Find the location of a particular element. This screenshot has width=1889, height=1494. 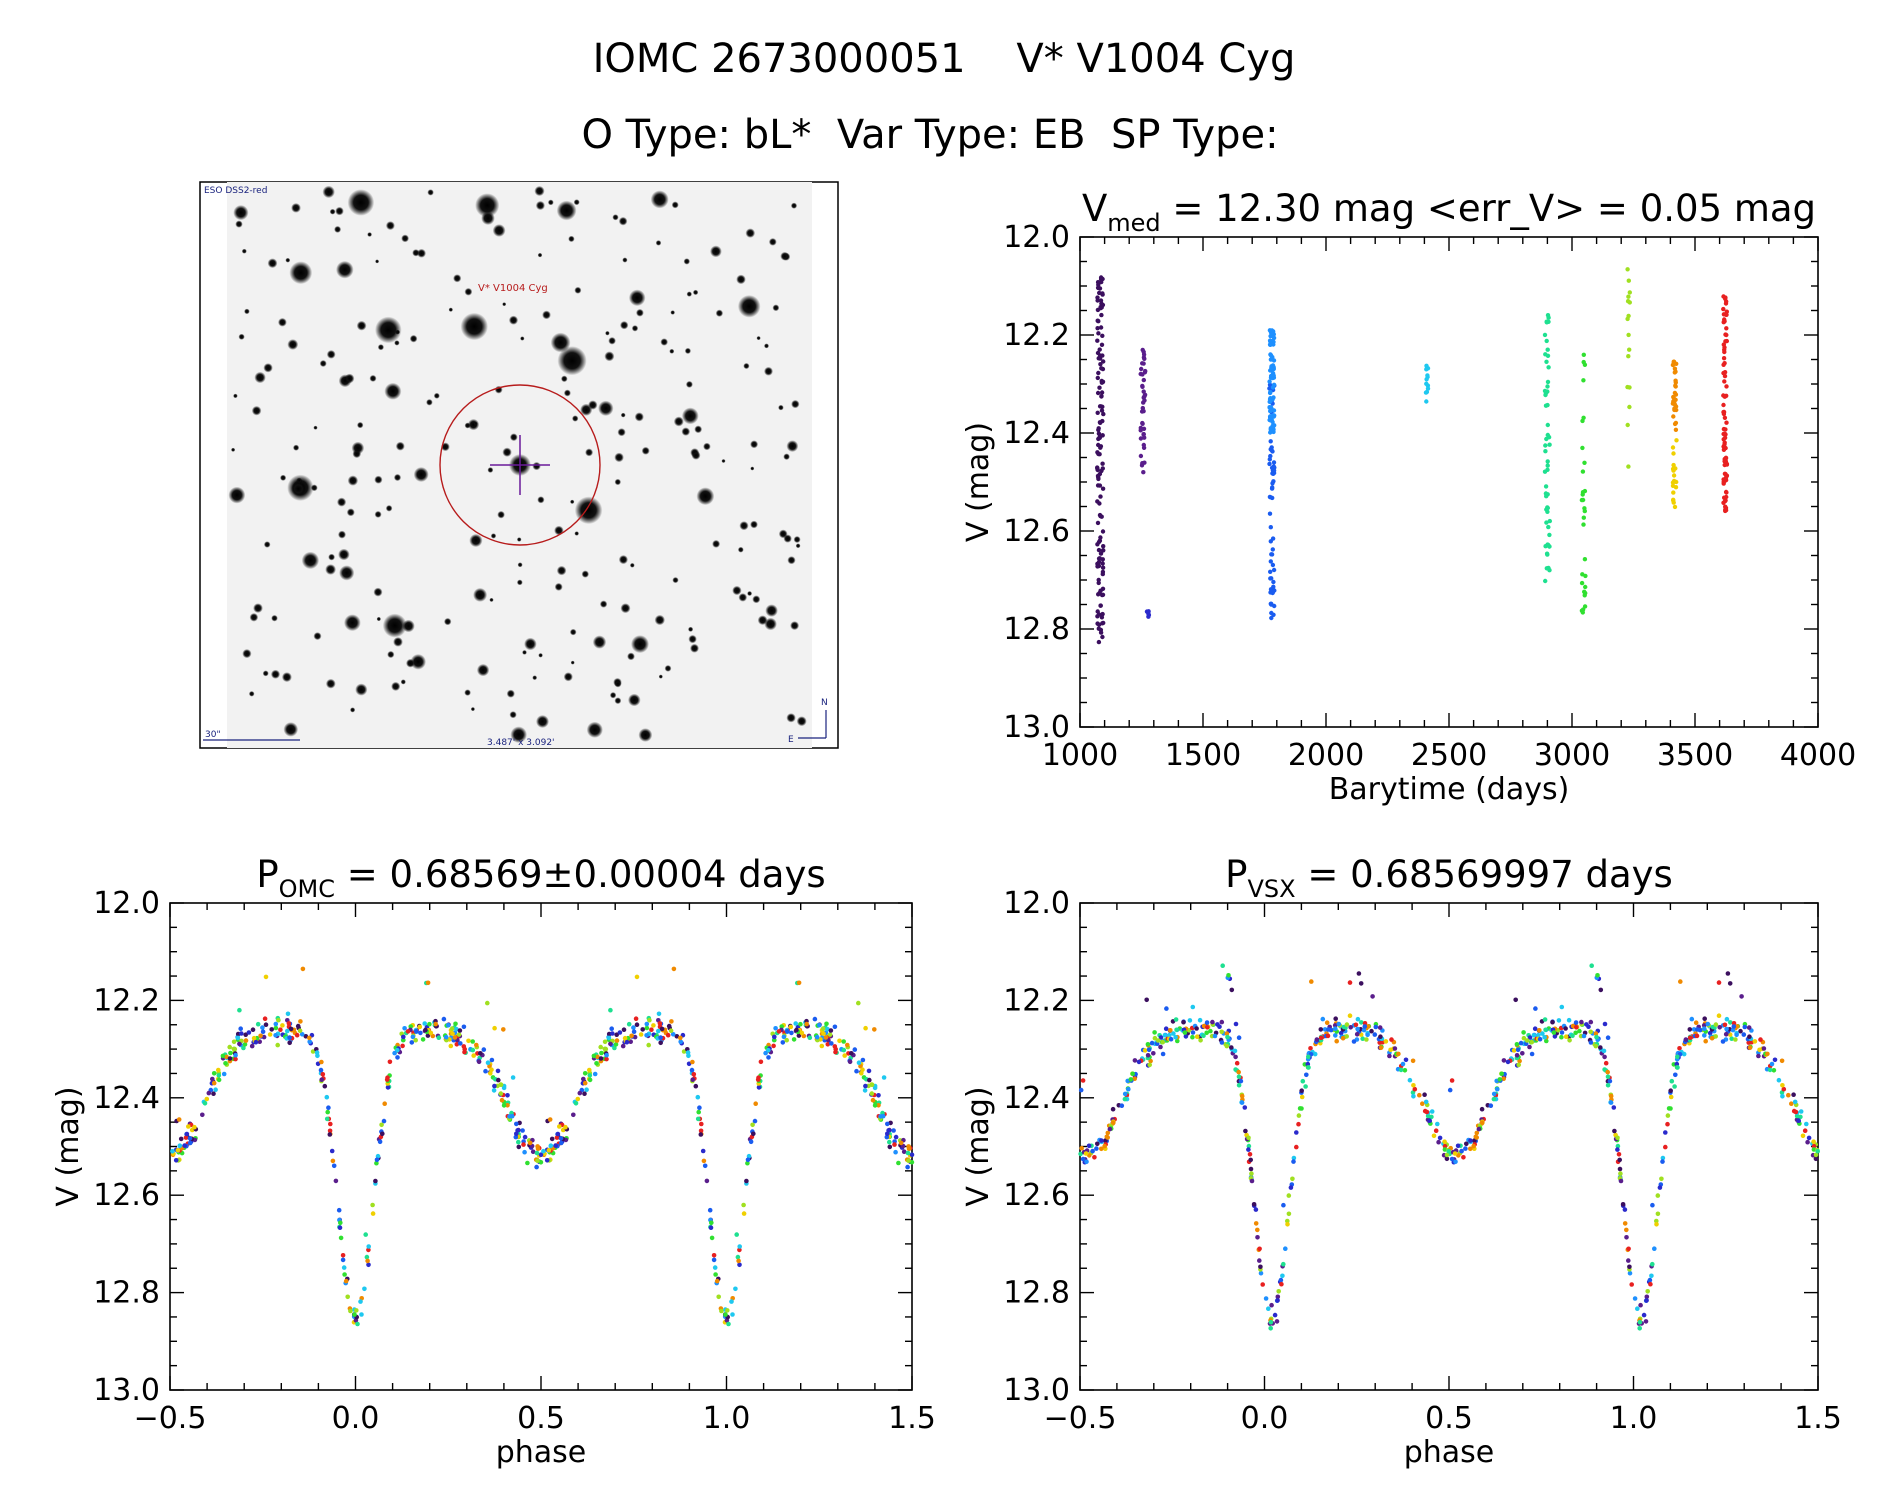

y-tick-label: 12.4 is located at coordinates (1036, 1098).